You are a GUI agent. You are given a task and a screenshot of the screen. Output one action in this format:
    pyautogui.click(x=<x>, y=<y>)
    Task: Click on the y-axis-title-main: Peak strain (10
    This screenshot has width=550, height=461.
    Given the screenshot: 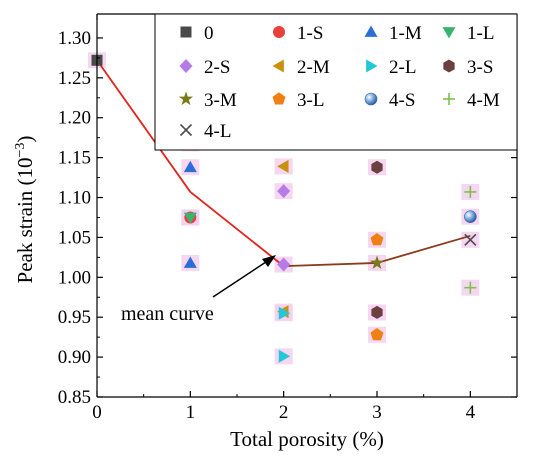 What is the action you would take?
    pyautogui.click(x=25, y=220)
    